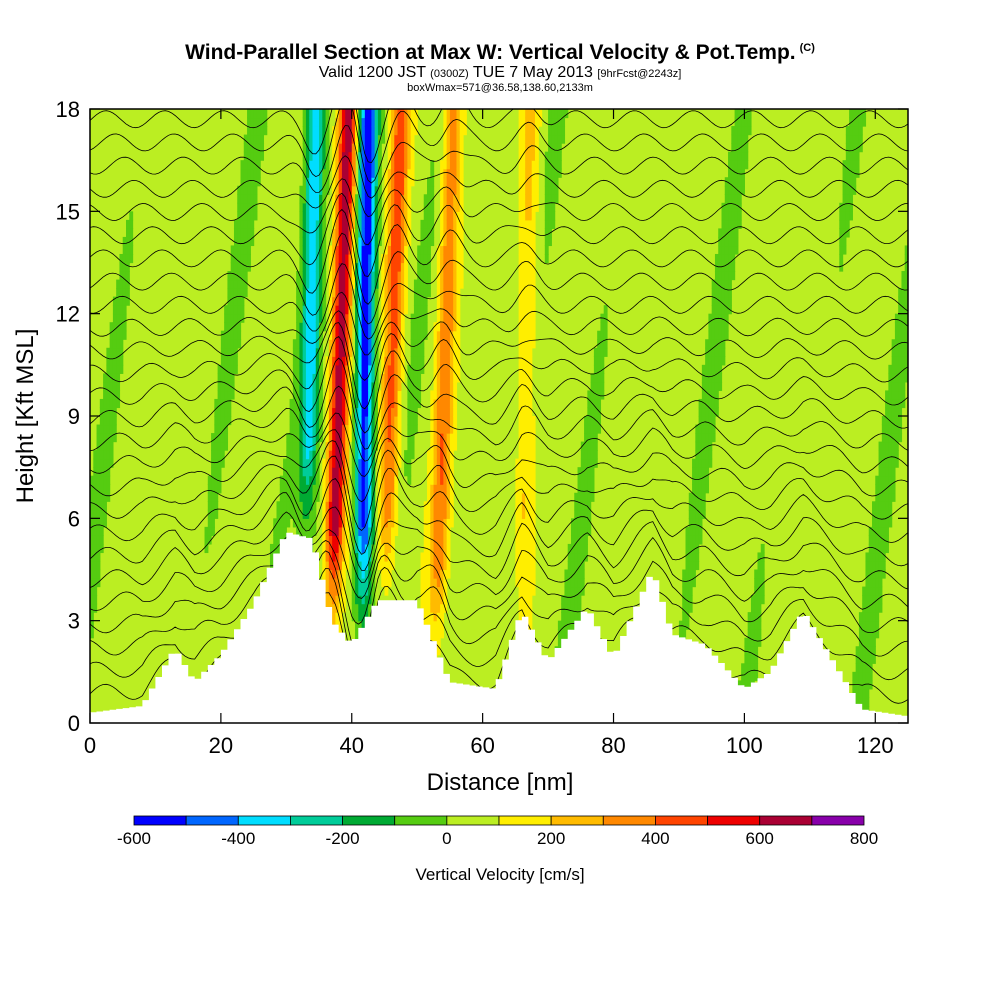 The height and width of the screenshot is (1000, 1000). What do you see at coordinates (499, 486) in the screenshot?
I see `theta-contour` at bounding box center [499, 486].